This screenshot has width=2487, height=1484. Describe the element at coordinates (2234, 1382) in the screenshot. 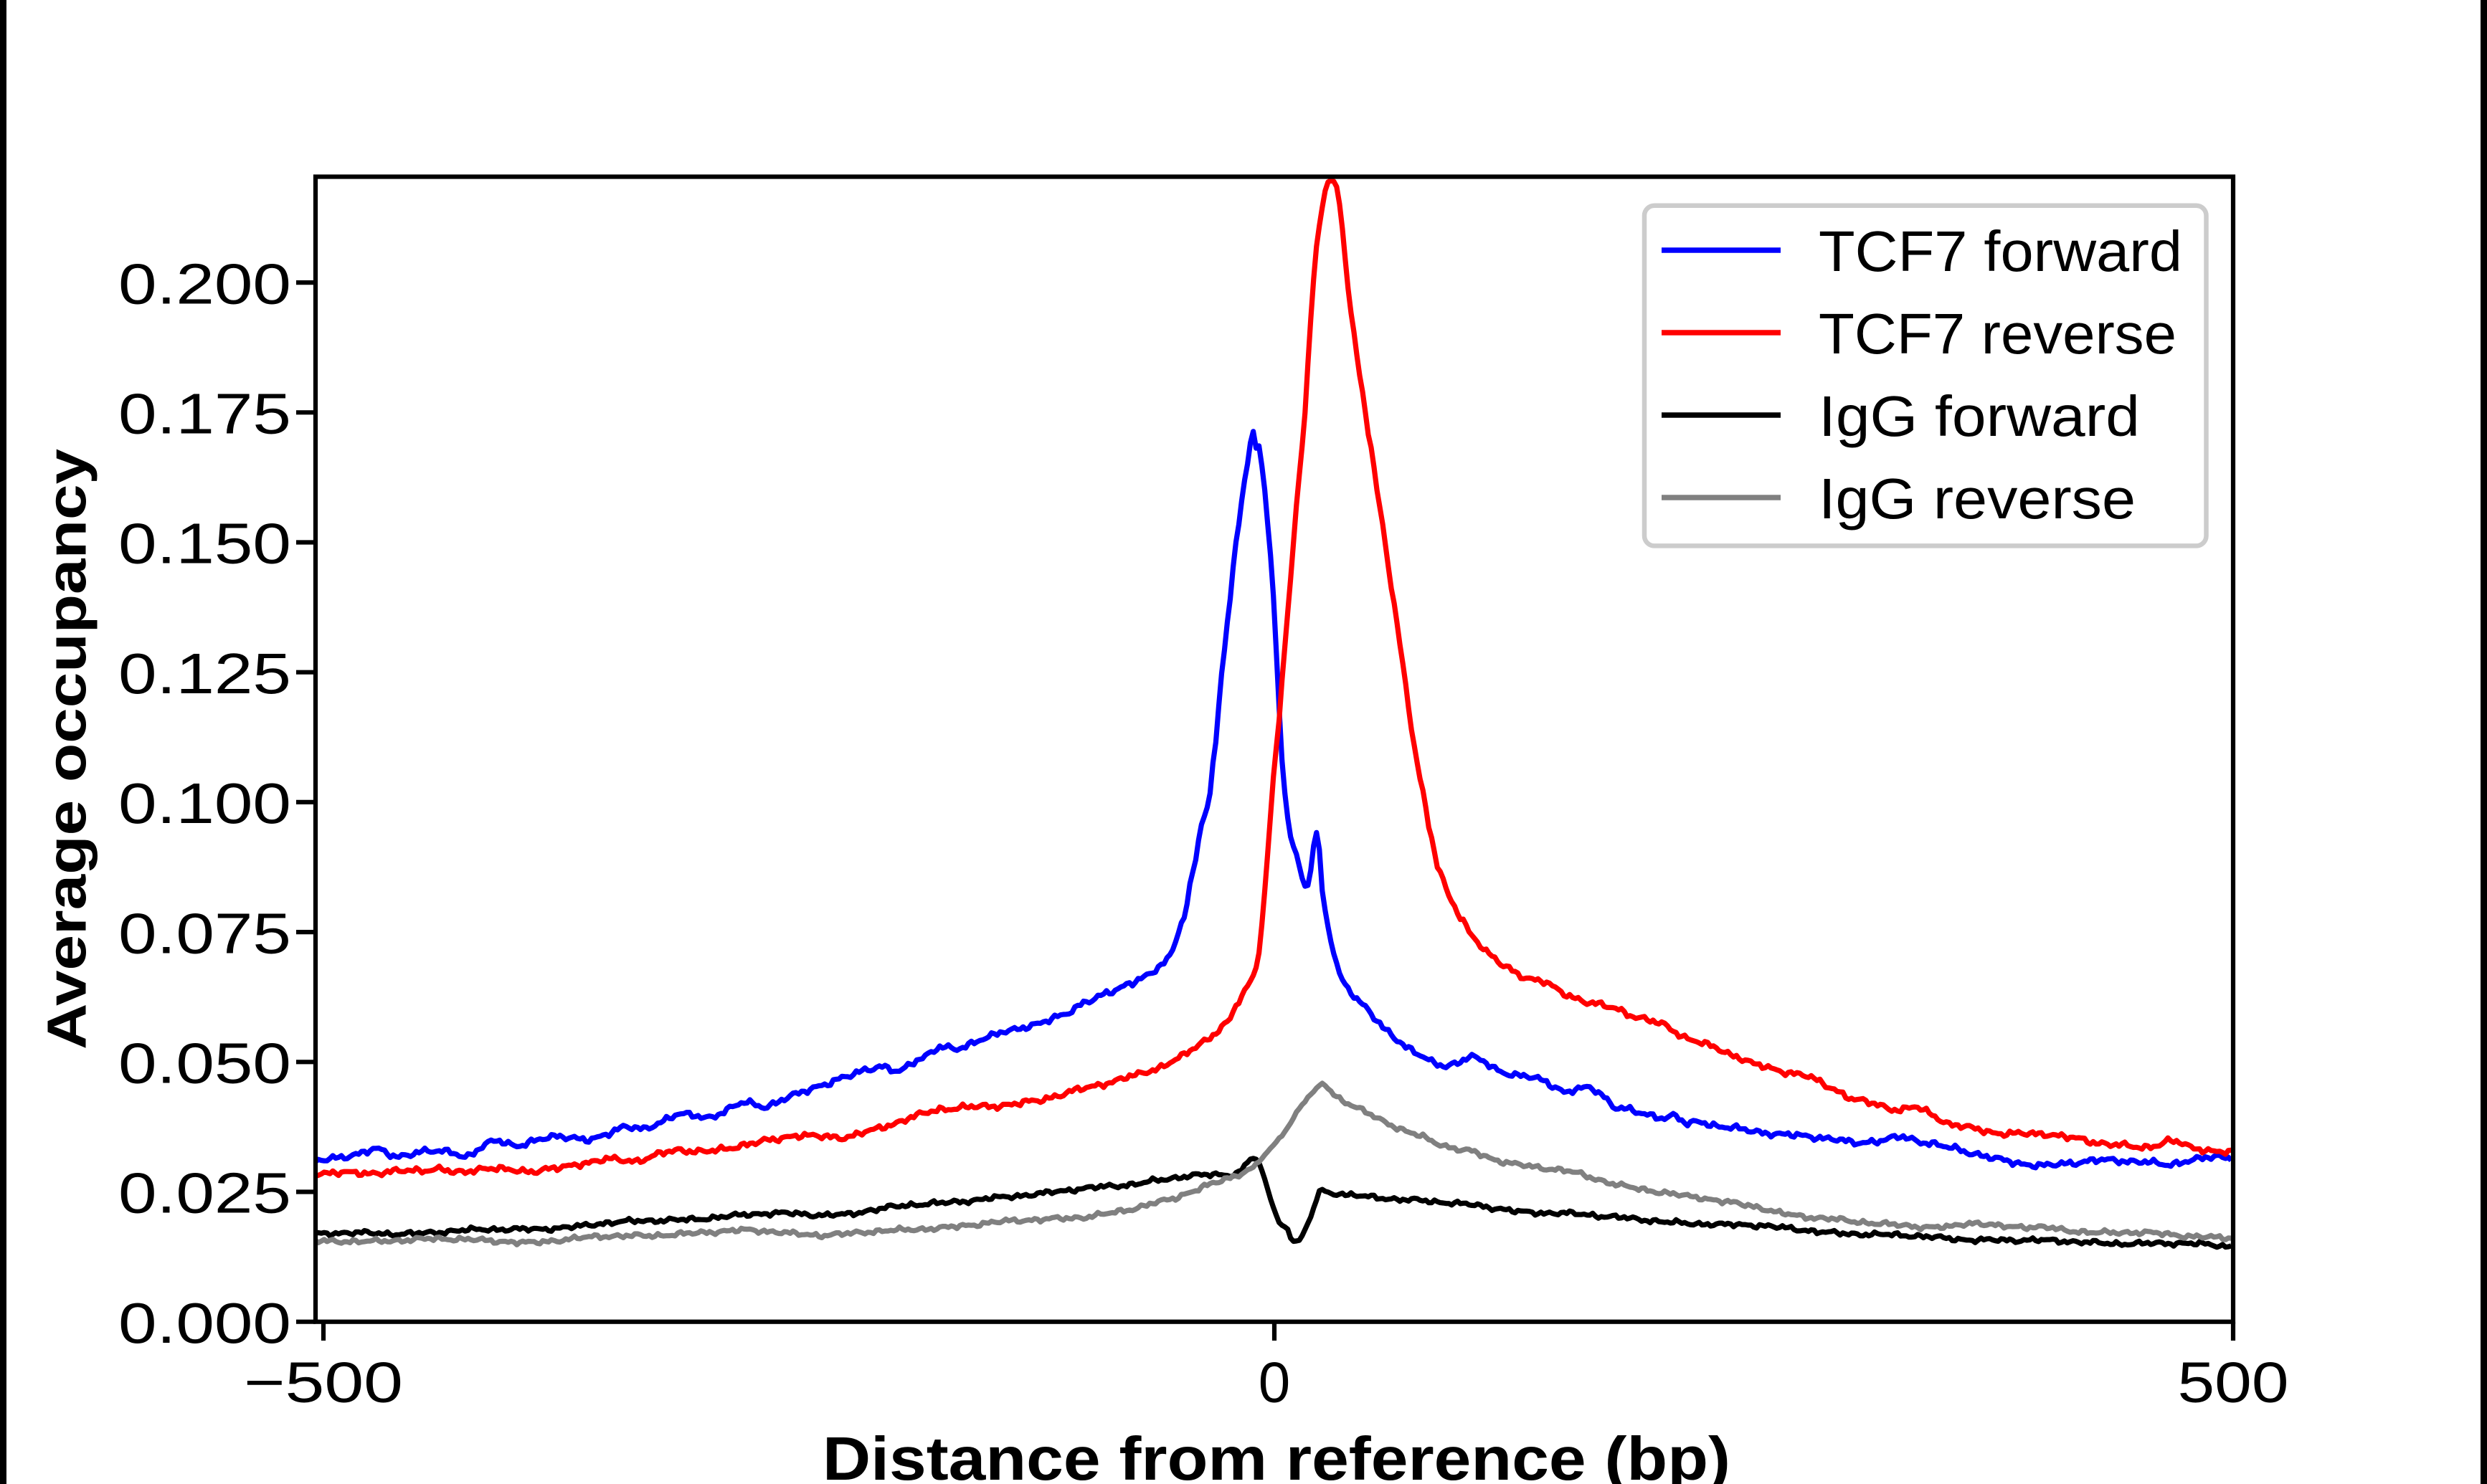

I see `svg-text: 500` at that location.